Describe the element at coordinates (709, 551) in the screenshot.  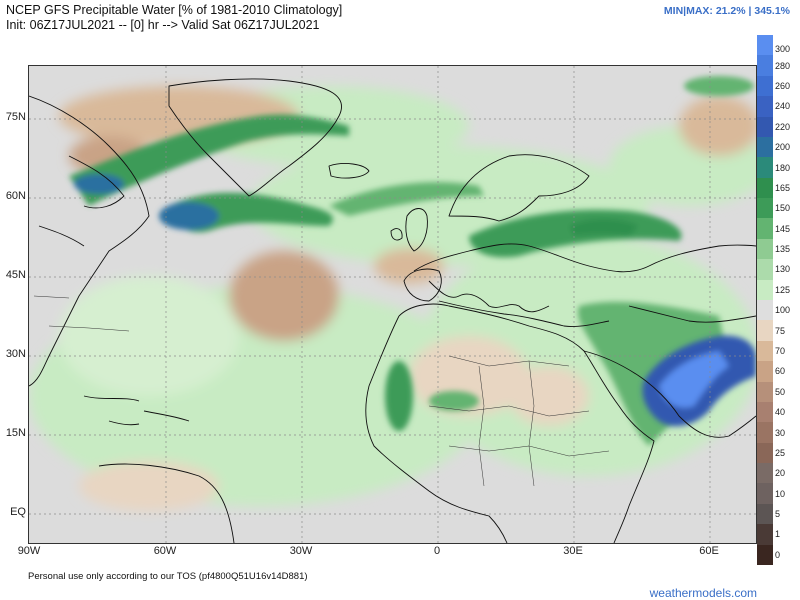
I see `lon-label-60e: 60E` at that location.